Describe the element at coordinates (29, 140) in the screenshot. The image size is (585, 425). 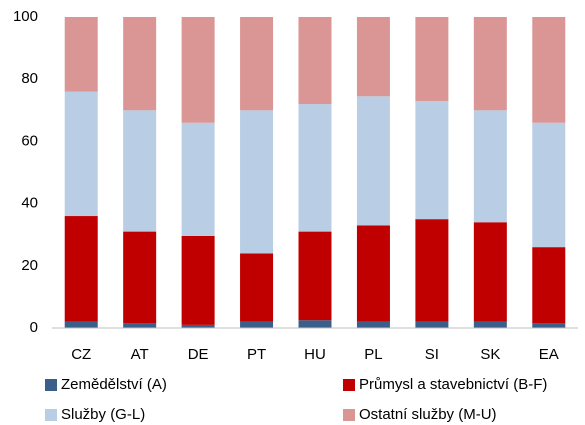
I see `y-tick-label: 60` at that location.